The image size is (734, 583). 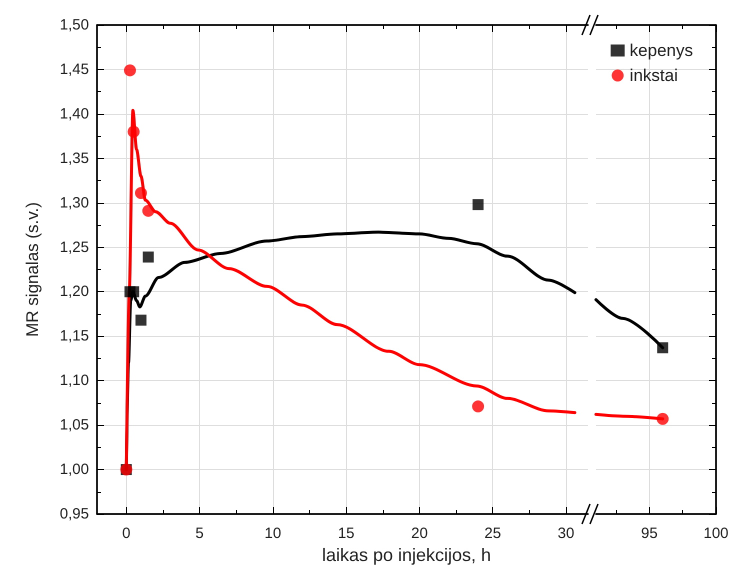 What do you see at coordinates (74, 336) in the screenshot?
I see `y-tick-label: 1,15` at bounding box center [74, 336].